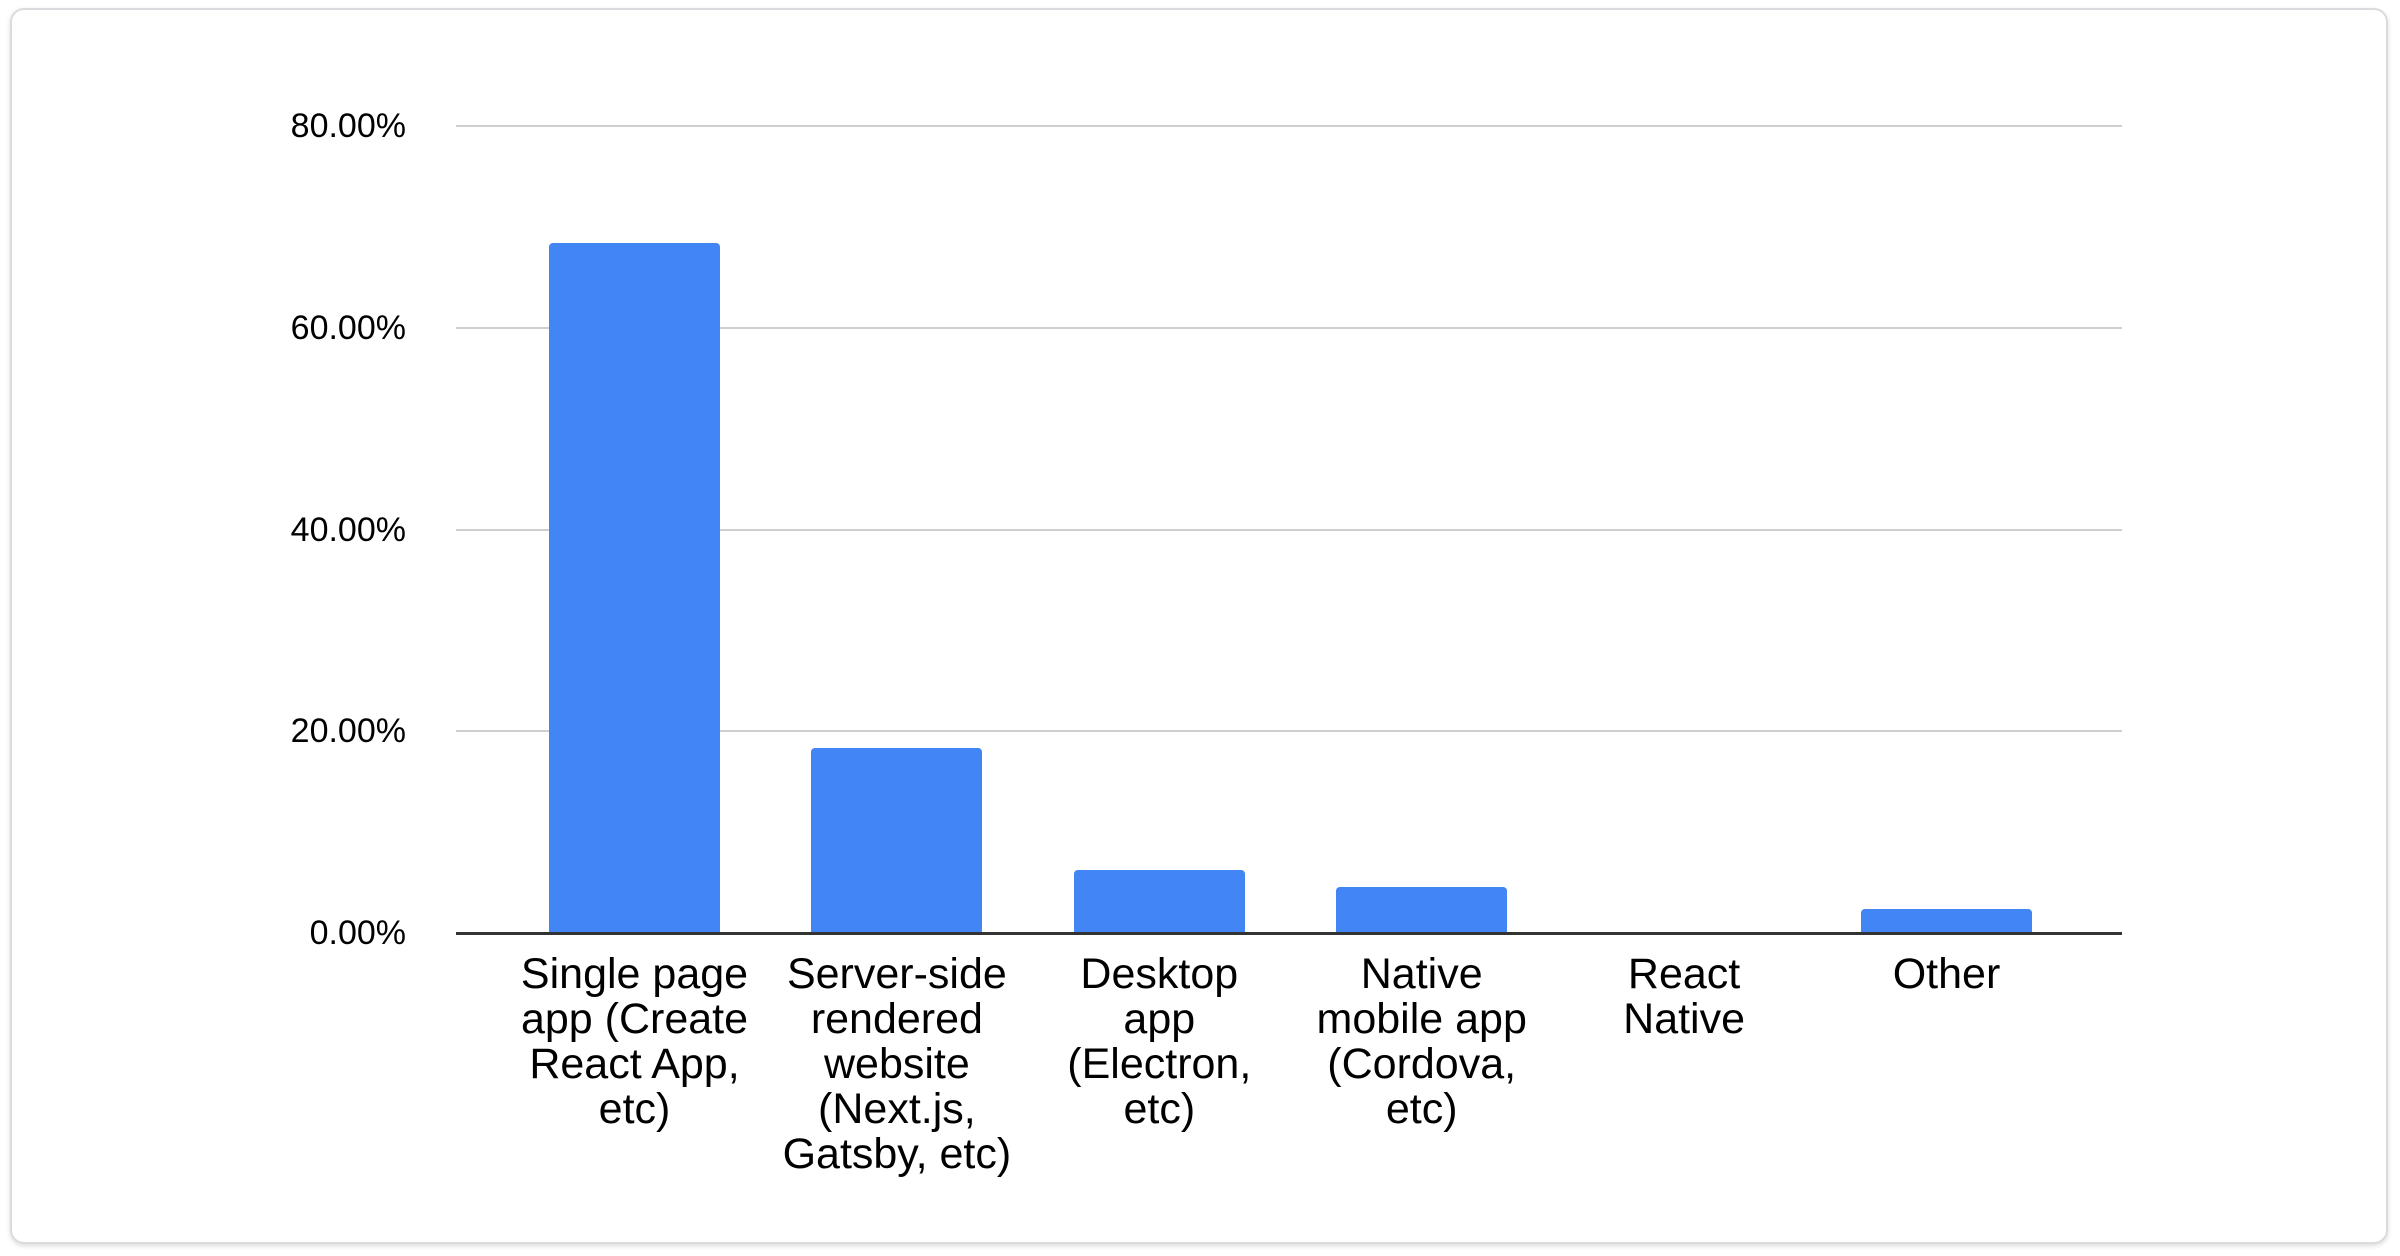 The image size is (2400, 1256). Describe the element at coordinates (1289, 933) in the screenshot. I see `x-axis-line` at that location.